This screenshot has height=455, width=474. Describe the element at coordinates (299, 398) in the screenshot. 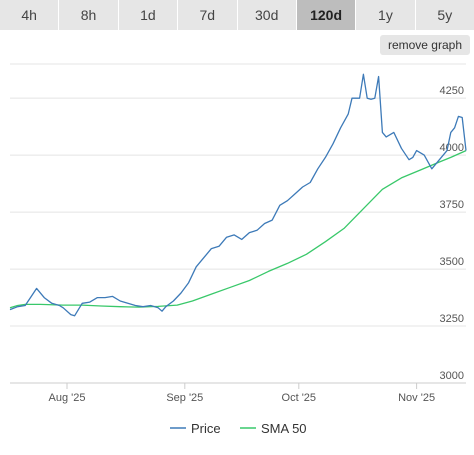

I see `x-tick-label: Oct '25` at that location.